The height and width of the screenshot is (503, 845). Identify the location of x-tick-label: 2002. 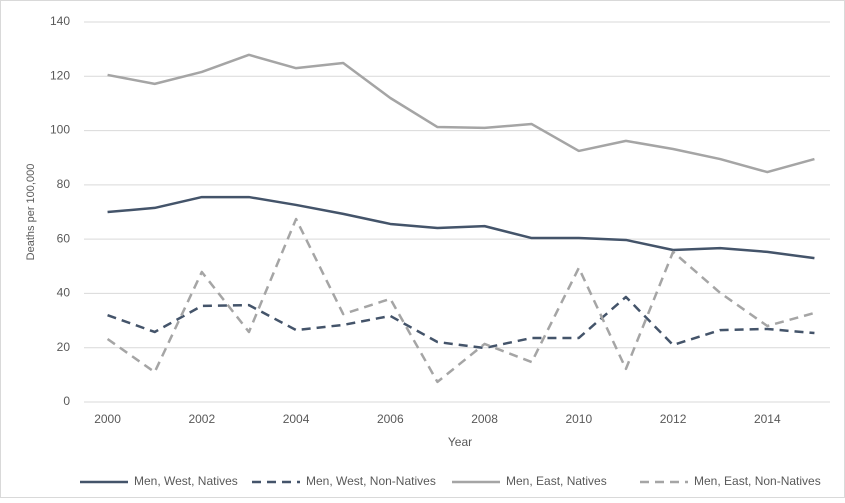
(201, 419).